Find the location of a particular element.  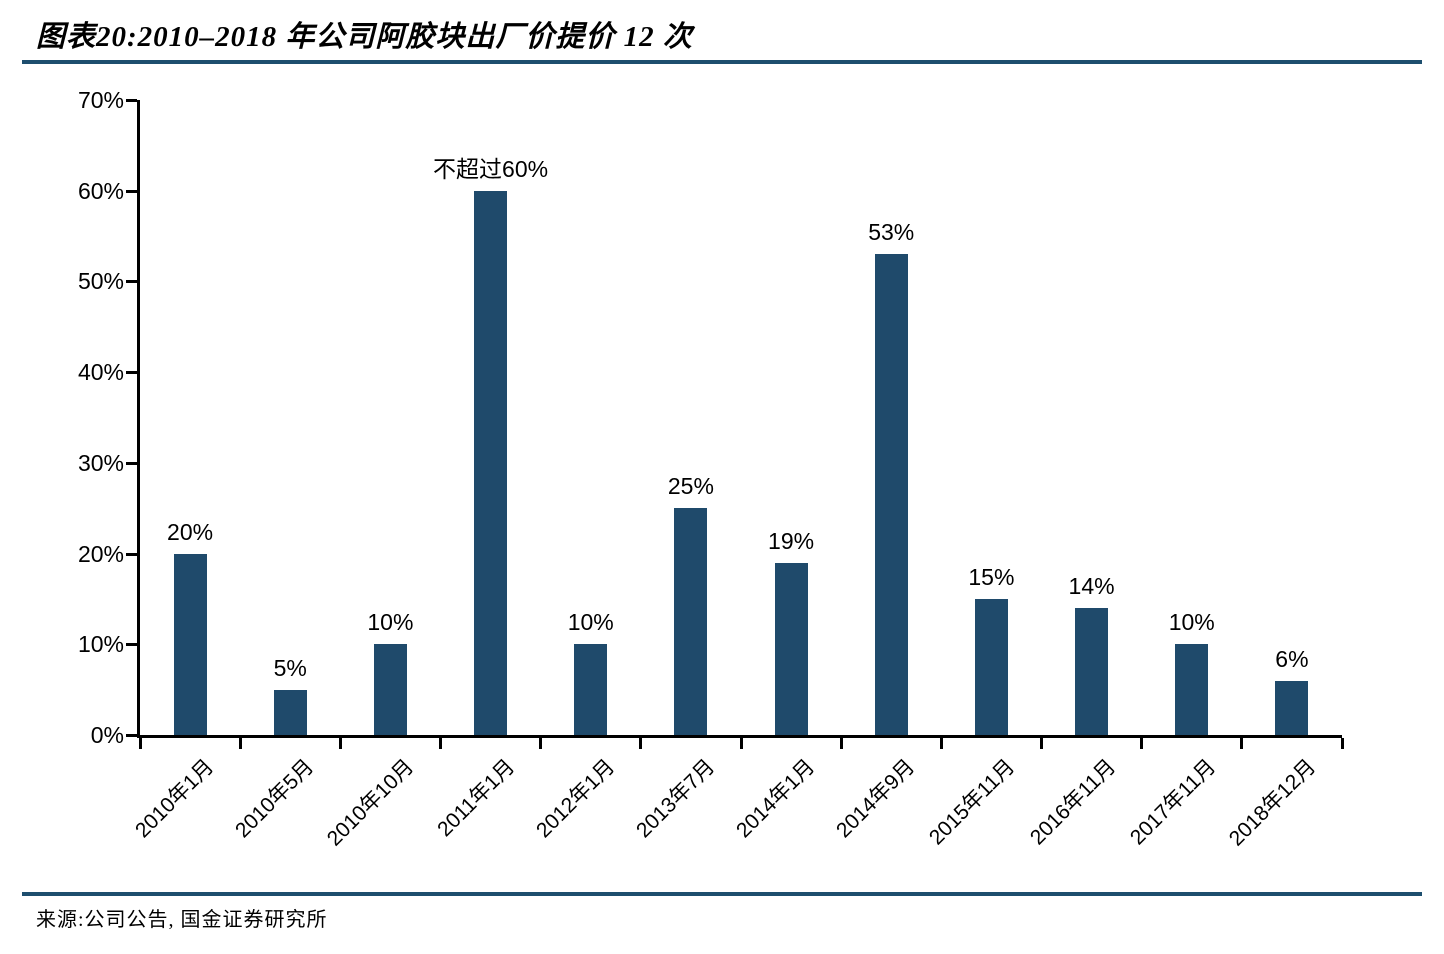

y-axis-tick-label: 10% is located at coordinates (100, 644).